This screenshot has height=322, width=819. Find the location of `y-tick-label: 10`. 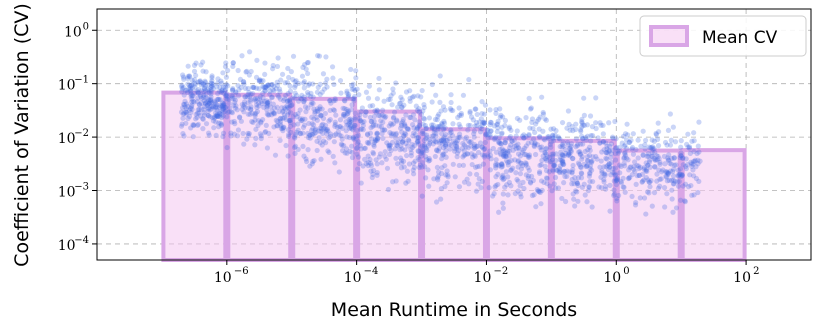

y-tick-label: 10 is located at coordinates (67, 139).